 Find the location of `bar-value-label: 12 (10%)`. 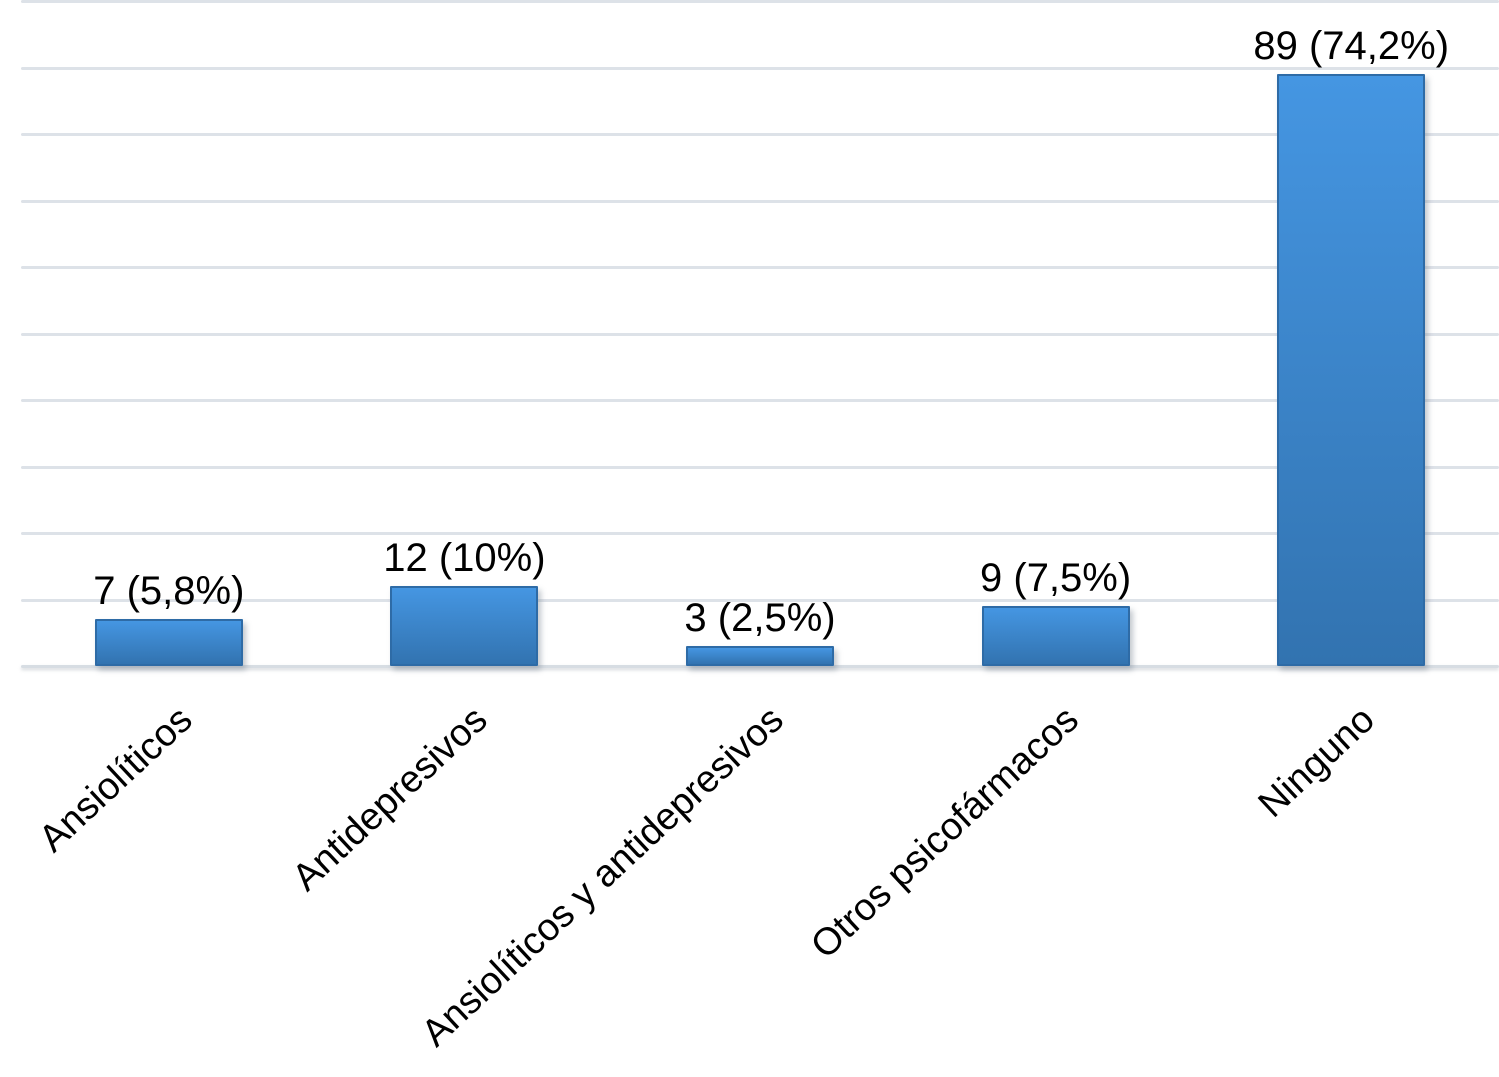

bar-value-label: 12 (10%) is located at coordinates (464, 558).